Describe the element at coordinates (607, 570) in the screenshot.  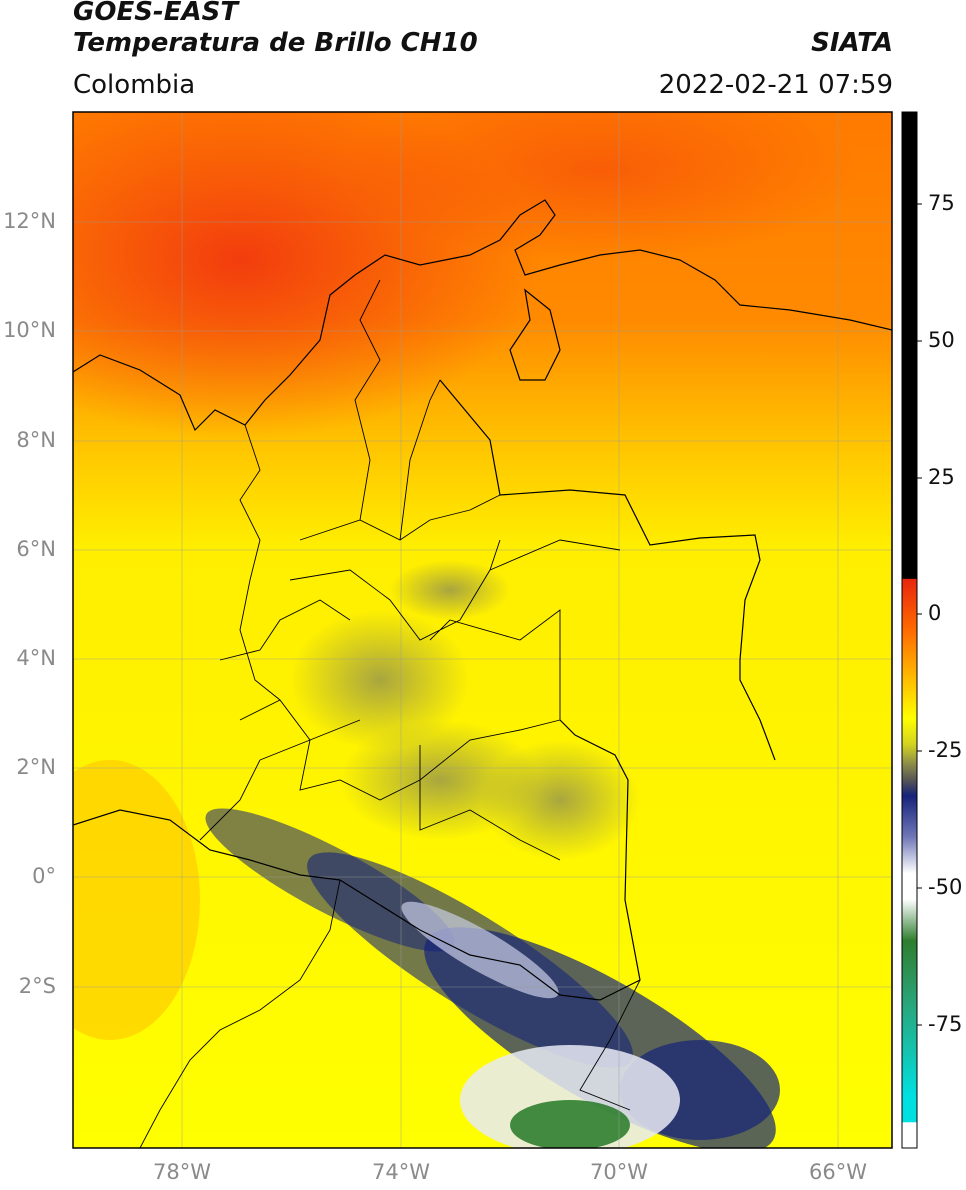
I see `colombia-venezuela-border` at that location.